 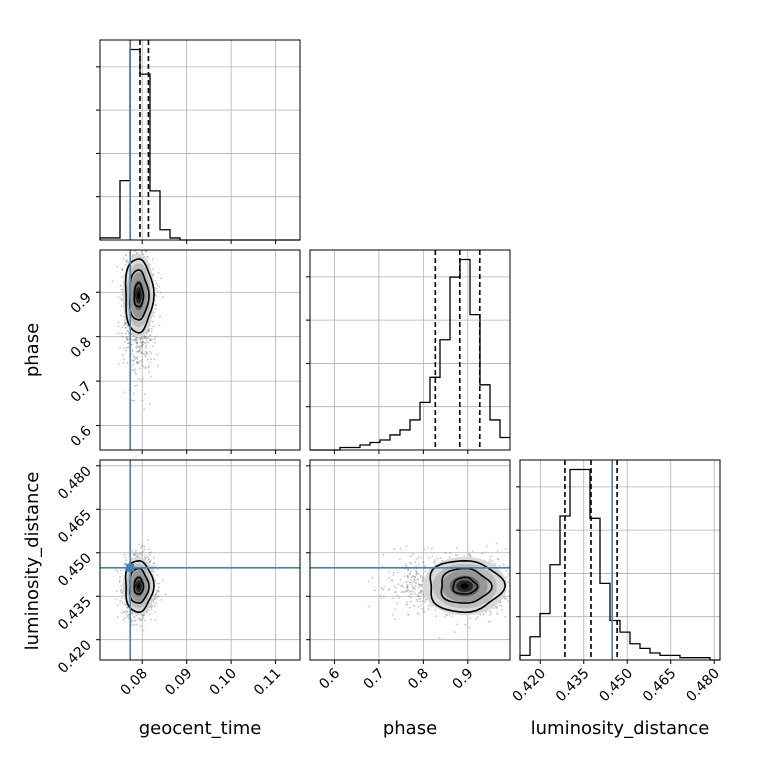 I want to click on x-tick-label-phase: 0.8, so click(x=418, y=679).